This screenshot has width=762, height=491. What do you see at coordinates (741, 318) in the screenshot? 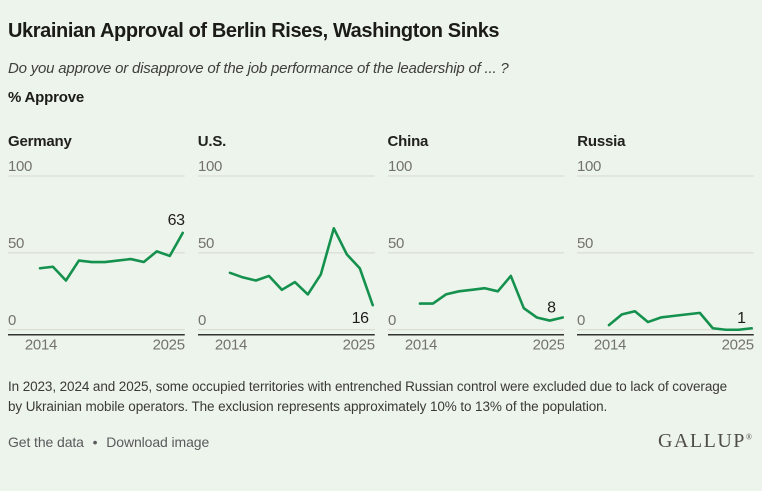
I see `end-value-label: 1` at bounding box center [741, 318].